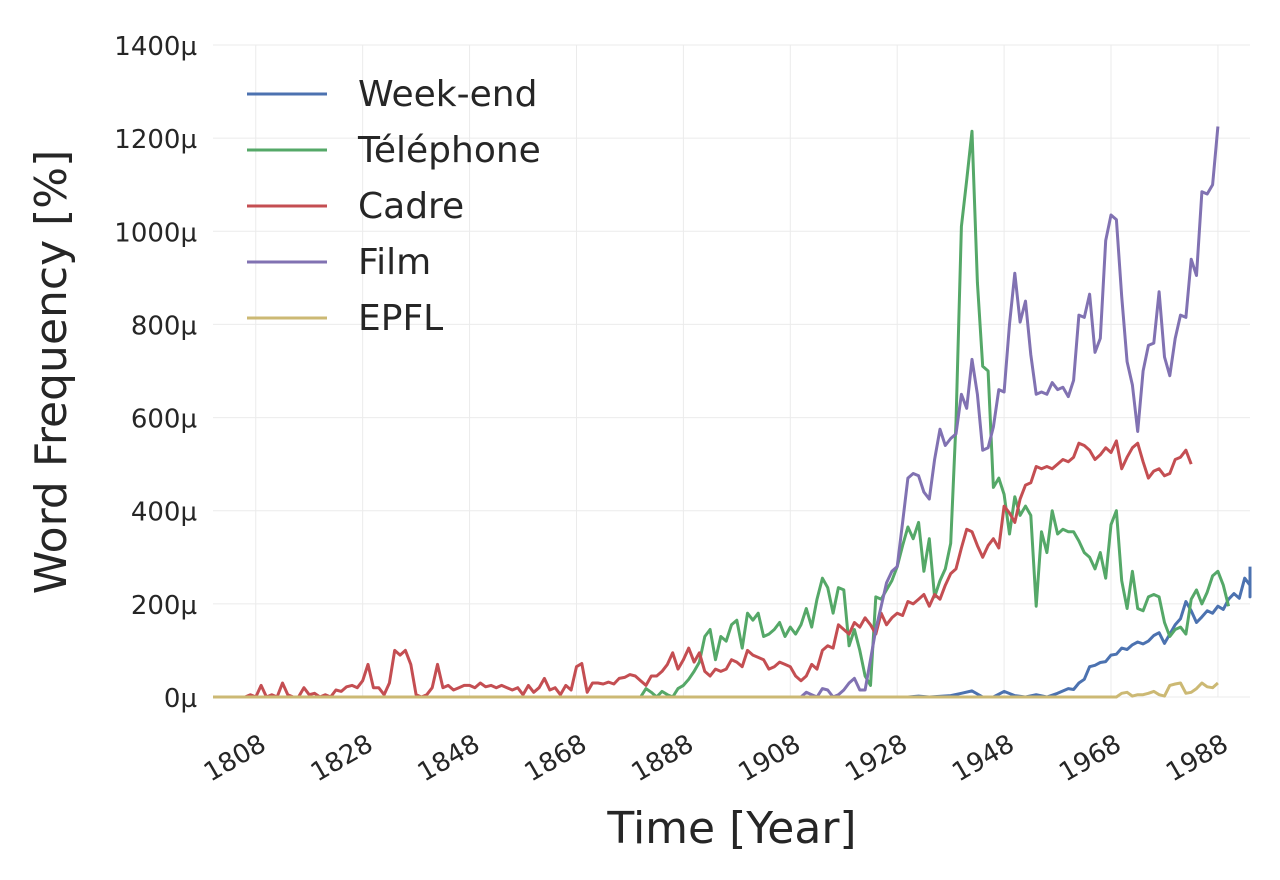 This screenshot has width=1280, height=880. I want to click on y-axis-label: Word Frequency [%], so click(51, 372).